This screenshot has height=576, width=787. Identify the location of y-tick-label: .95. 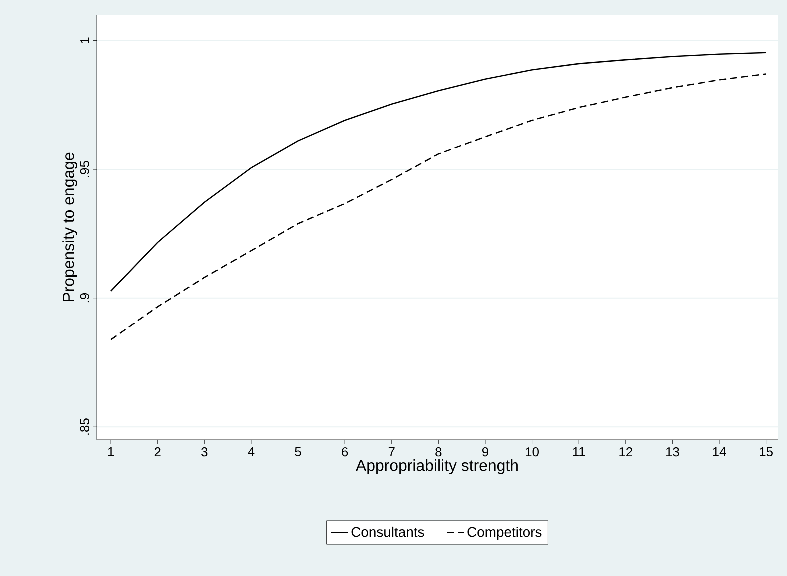
(85, 169).